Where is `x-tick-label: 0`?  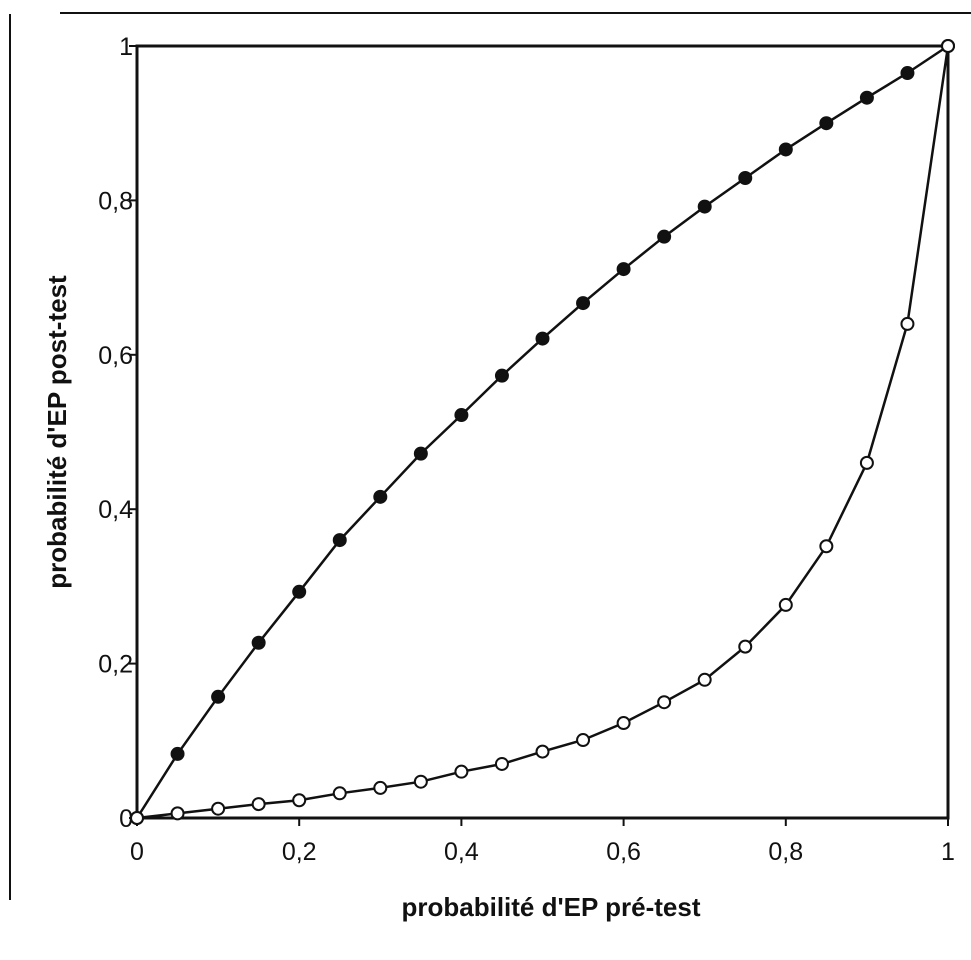
x-tick-label: 0 is located at coordinates (137, 852).